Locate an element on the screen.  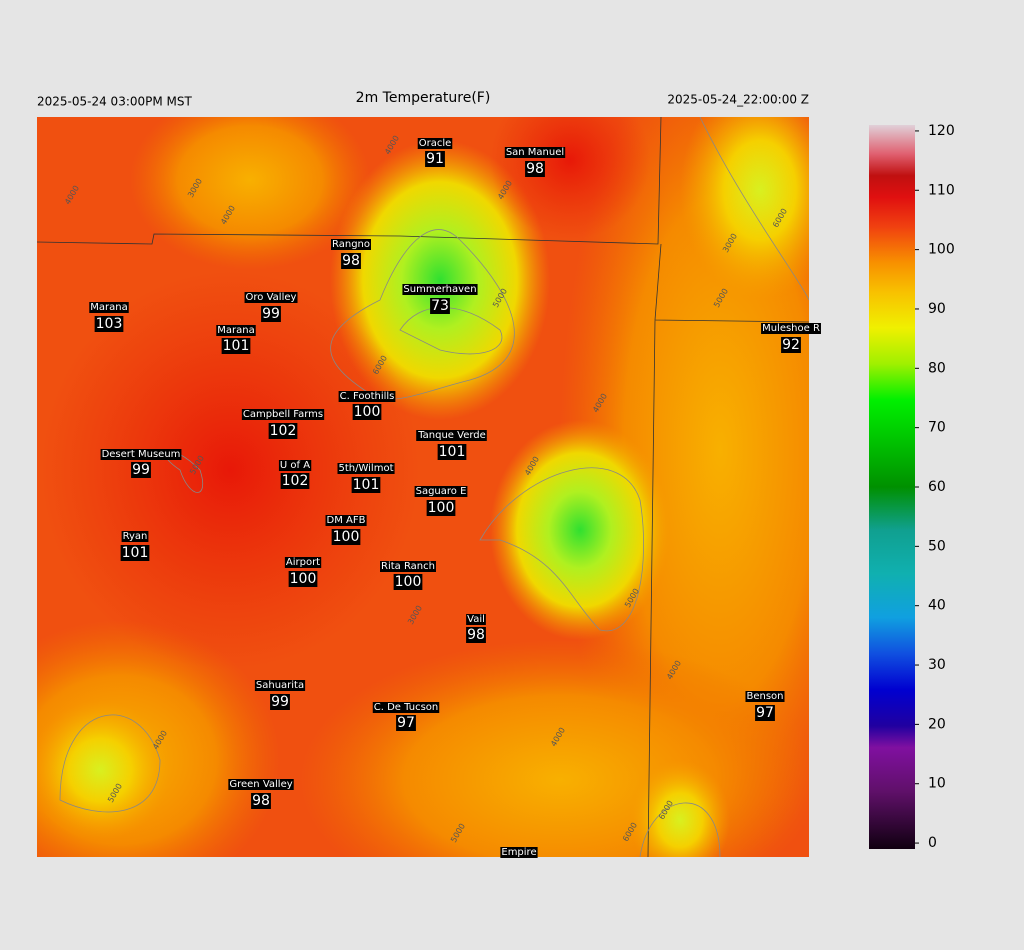
station: Rita Ranch 100 is located at coordinates (408, 575).